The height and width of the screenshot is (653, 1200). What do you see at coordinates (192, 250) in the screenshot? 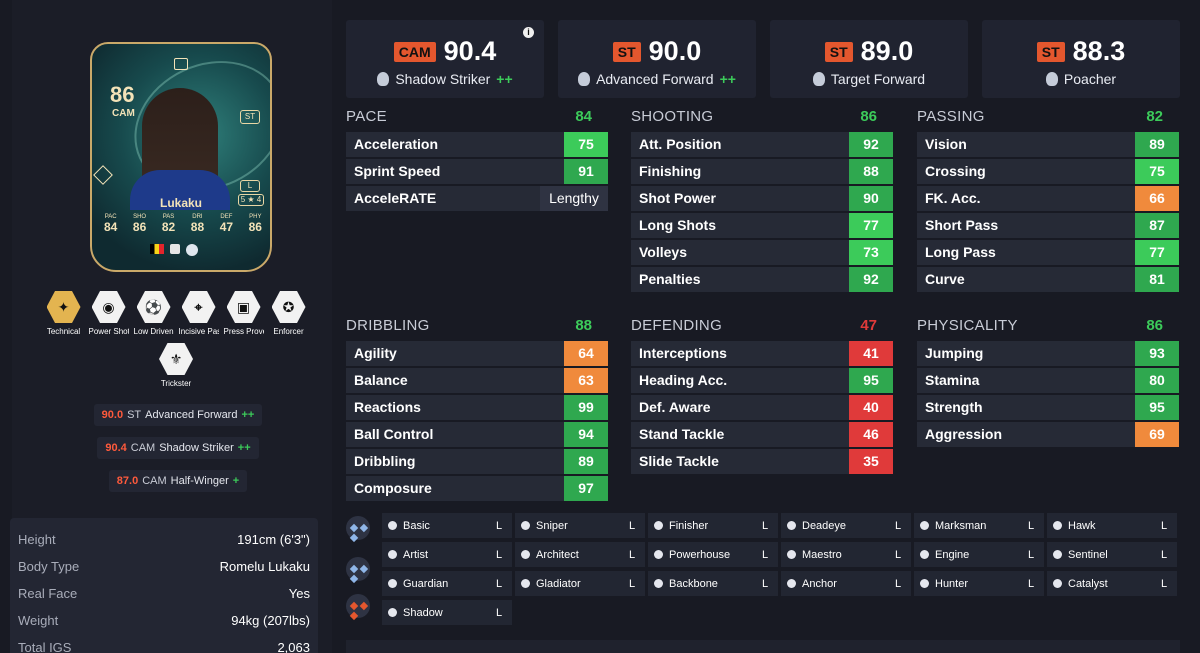
I see `club-badge-icon` at bounding box center [192, 250].